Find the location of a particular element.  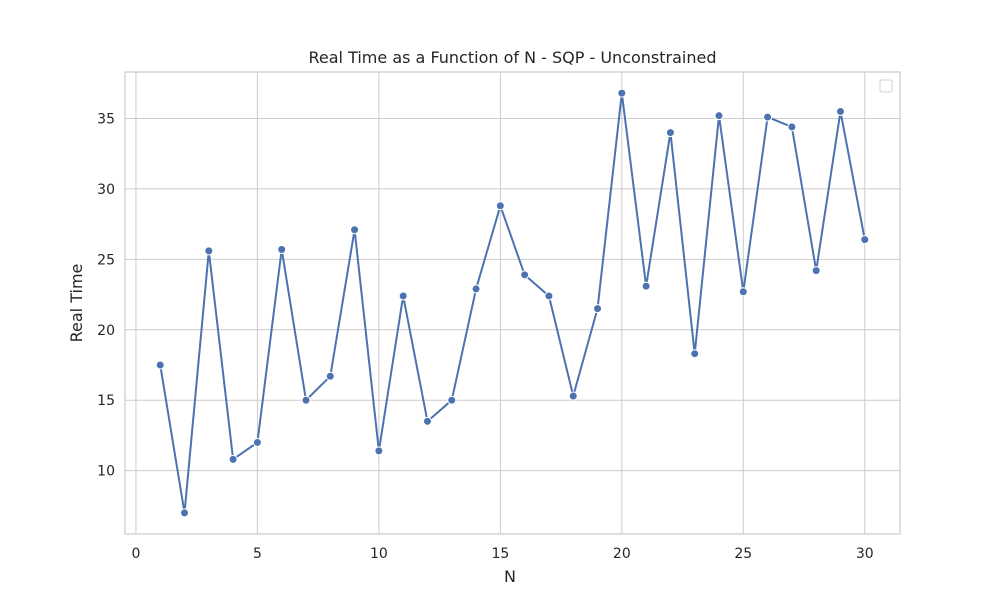

x-axis-label: N is located at coordinates (510, 576).